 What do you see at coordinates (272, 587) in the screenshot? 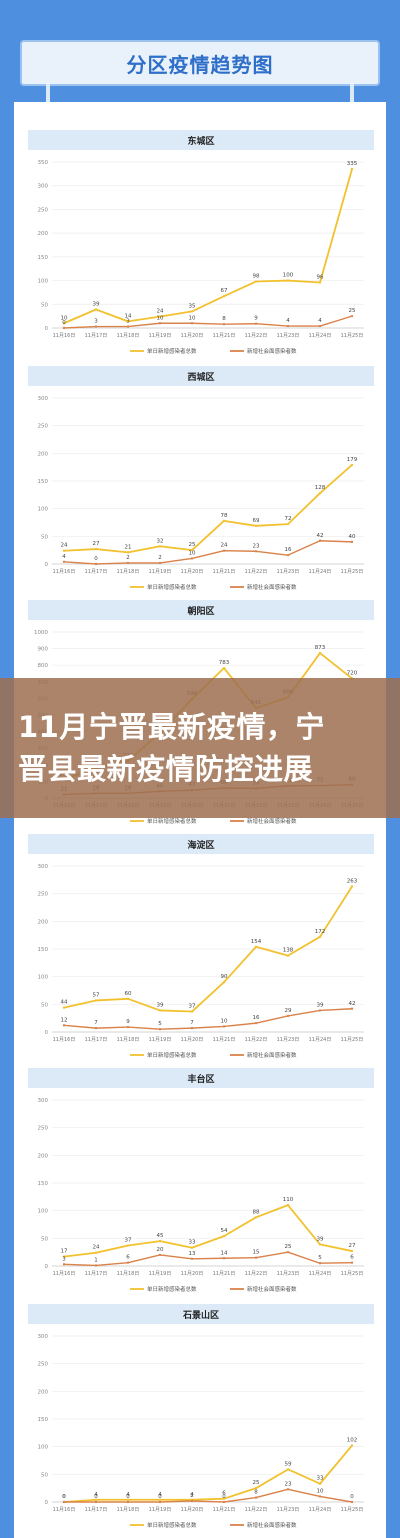
I see `legend-label: 新增社会面感染者数` at bounding box center [272, 587].